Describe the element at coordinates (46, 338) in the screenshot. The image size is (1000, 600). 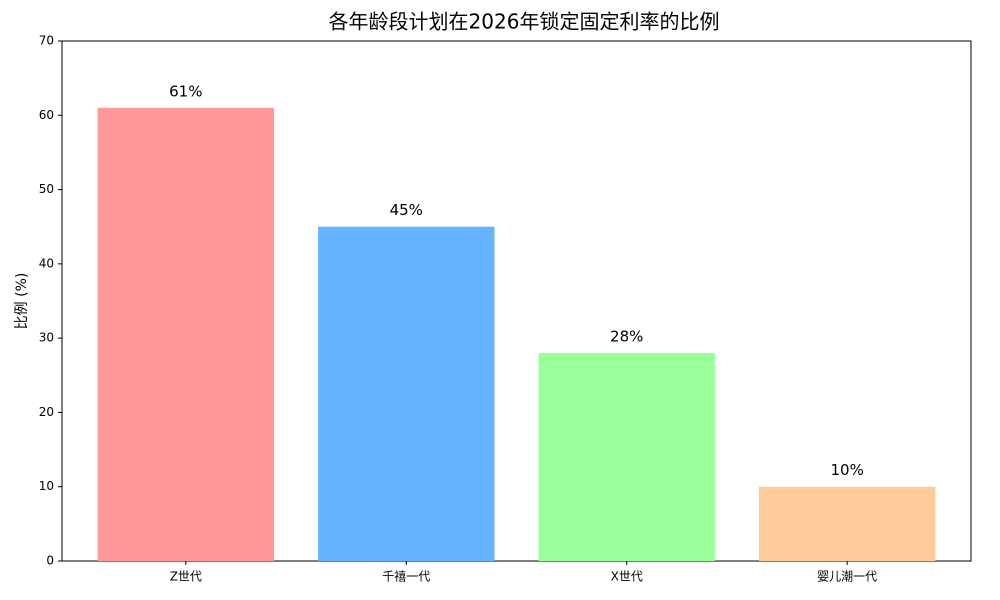
I see `y-tick-label: 30` at that location.